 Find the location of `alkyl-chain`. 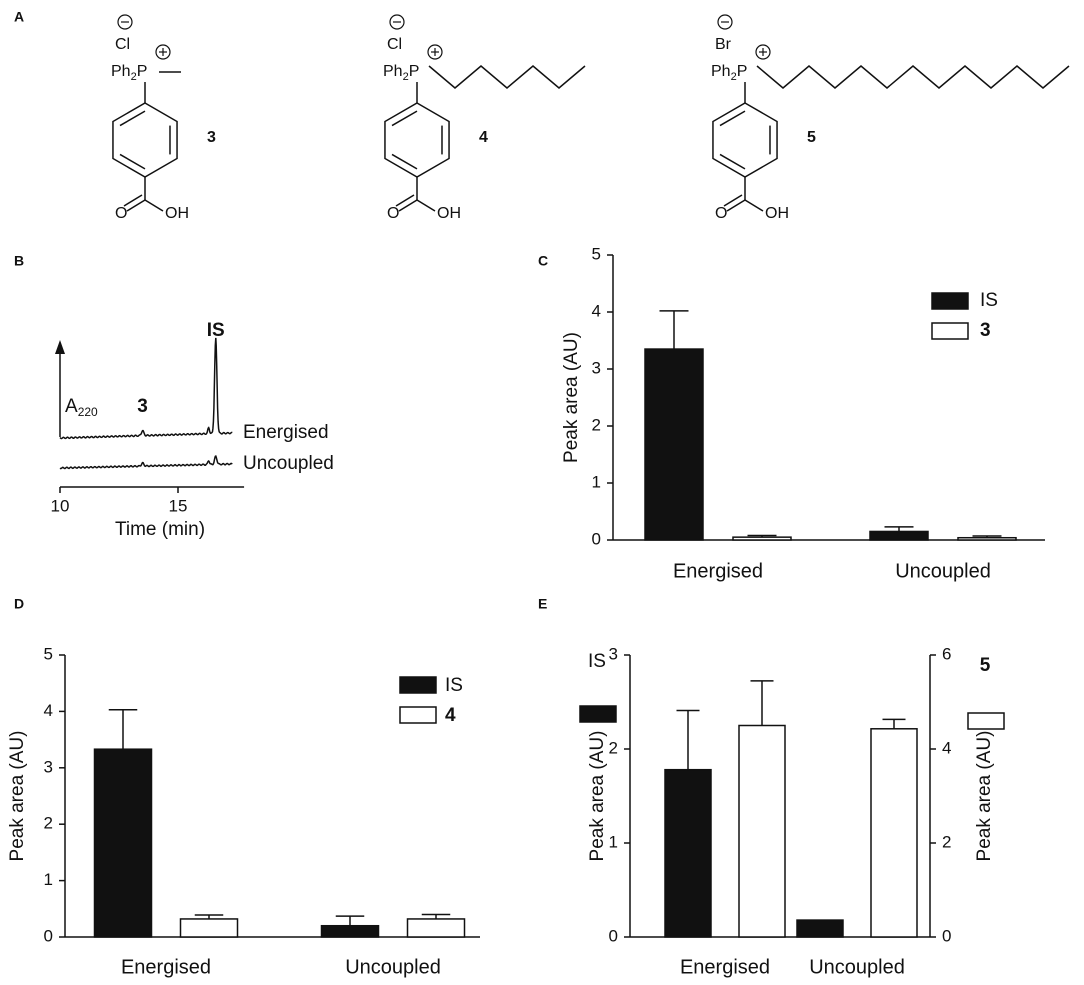

alkyl-chain is located at coordinates (913, 77).